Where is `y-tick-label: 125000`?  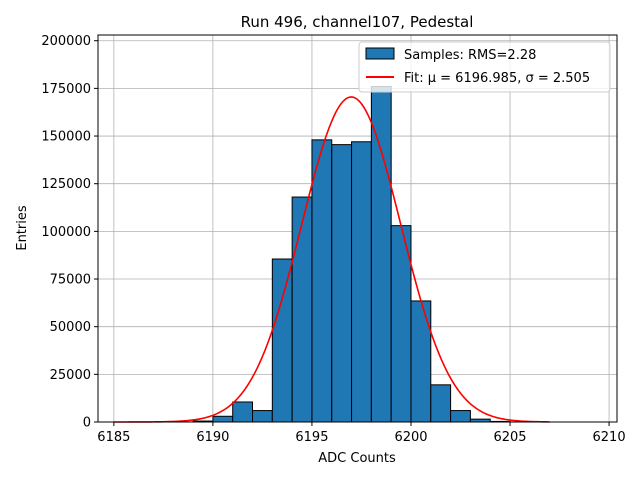 y-tick-label: 125000 is located at coordinates (66, 184).